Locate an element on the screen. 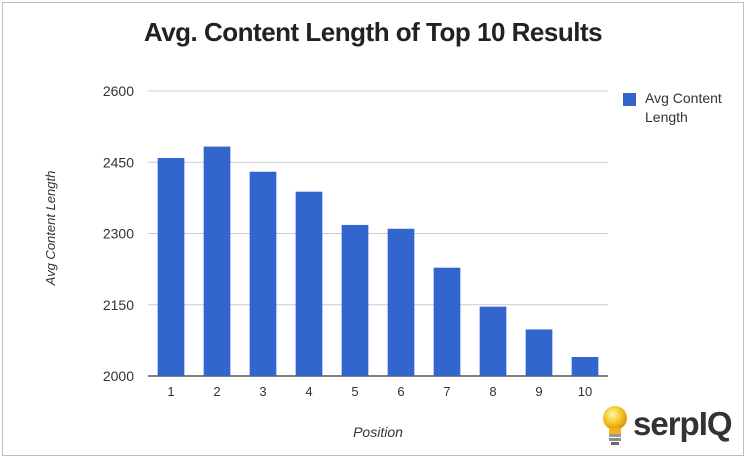 The width and height of the screenshot is (748, 462). x-tick-label: 3 is located at coordinates (262, 391).